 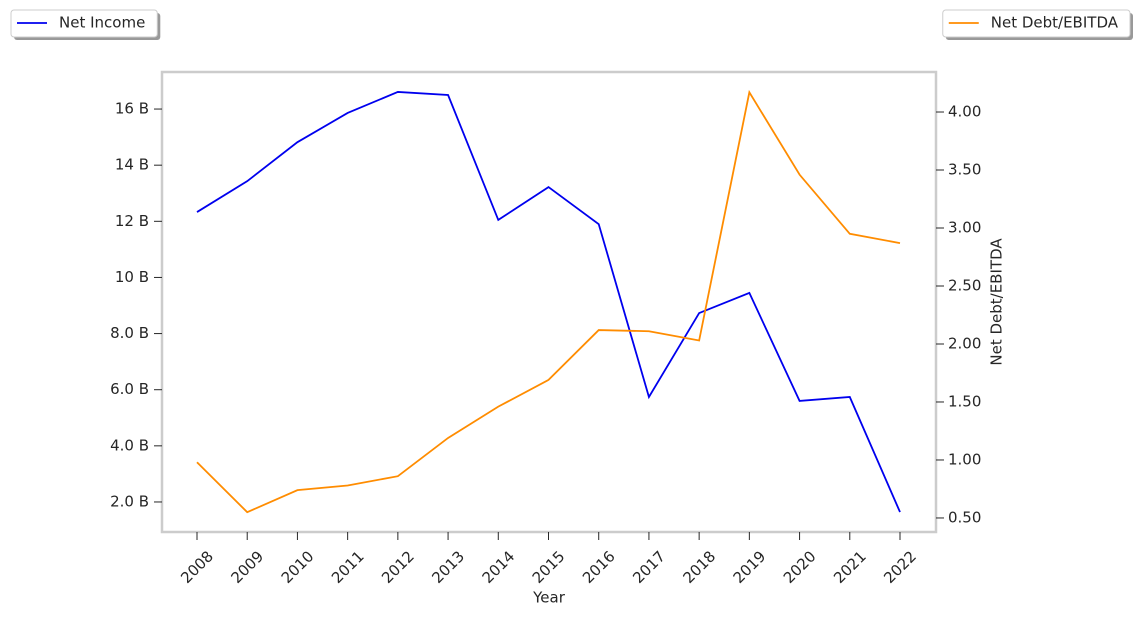 I want to click on y-tick-label: 8.0 B, so click(x=129, y=333).